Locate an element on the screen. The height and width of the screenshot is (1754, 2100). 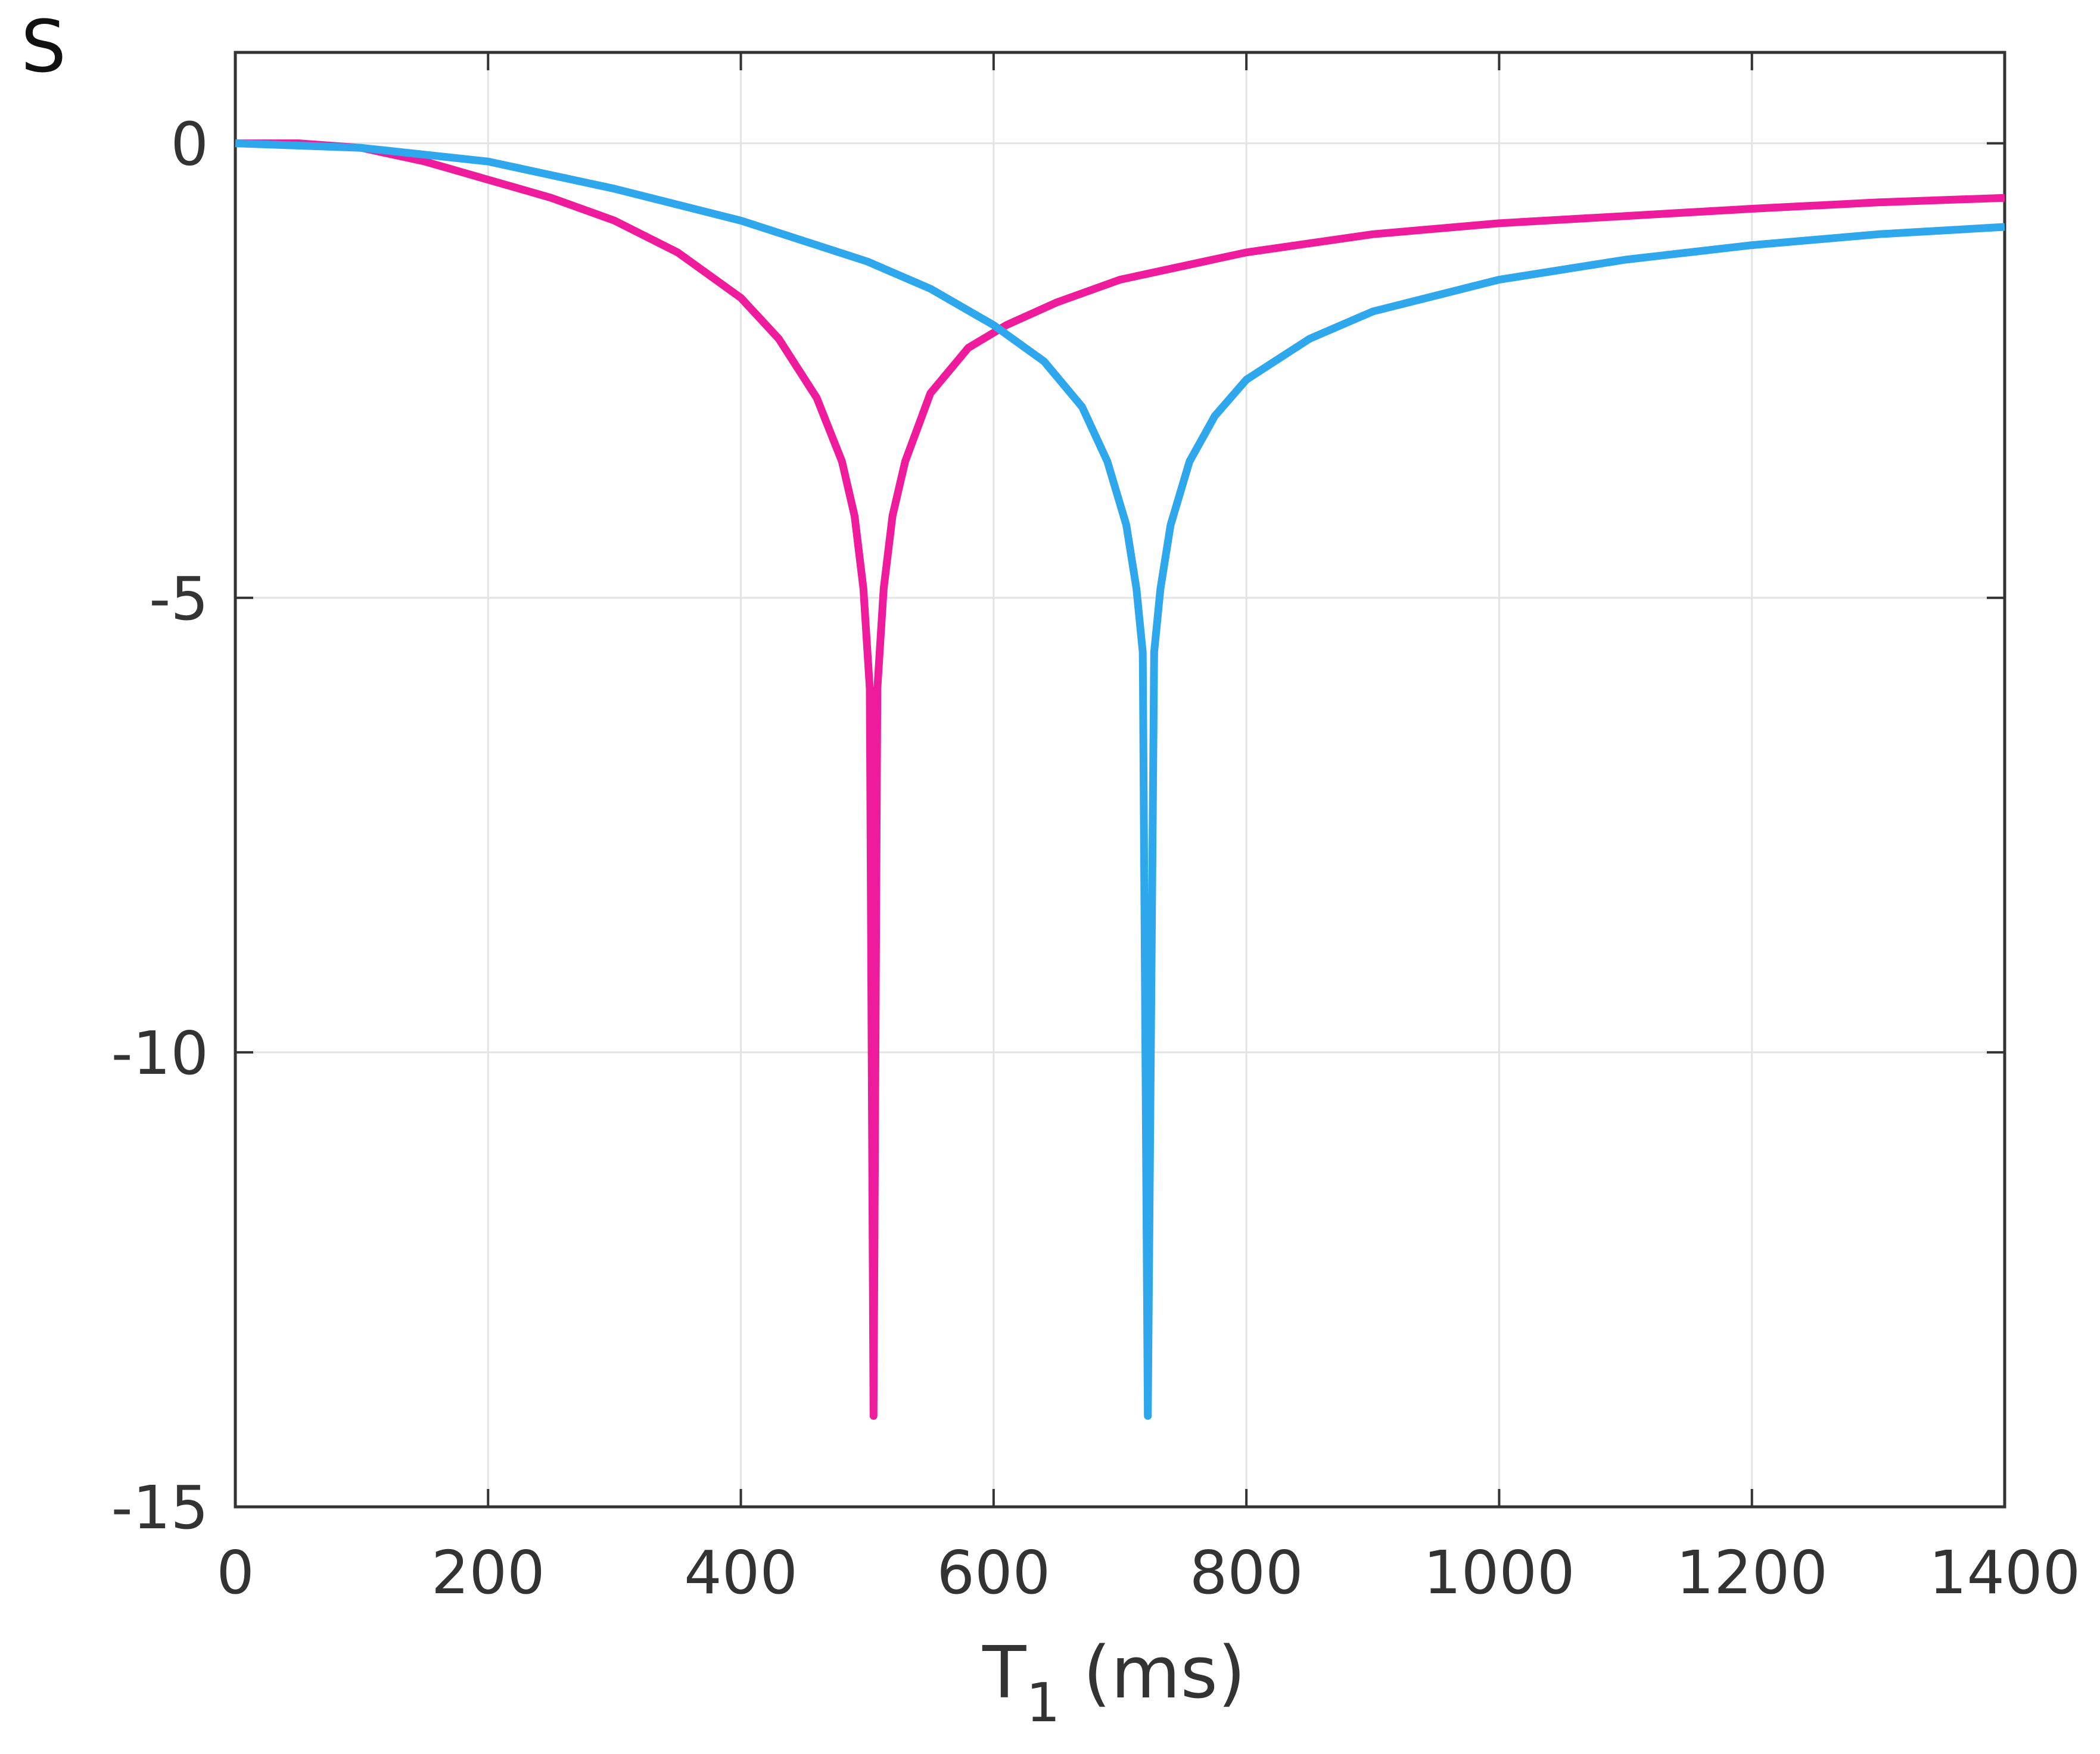
x-axis-title: T1 (ms) is located at coordinates (1114, 1683).